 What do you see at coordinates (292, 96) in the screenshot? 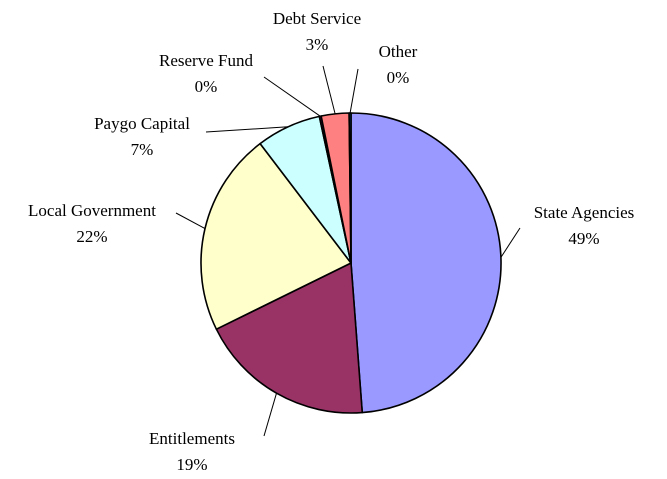
I see `leader-line-reserve-fund` at bounding box center [292, 96].